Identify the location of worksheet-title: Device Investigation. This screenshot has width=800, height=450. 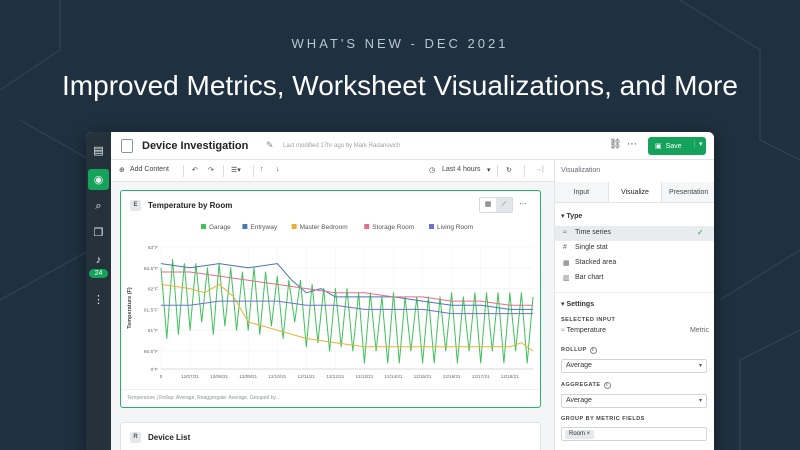
(195, 146).